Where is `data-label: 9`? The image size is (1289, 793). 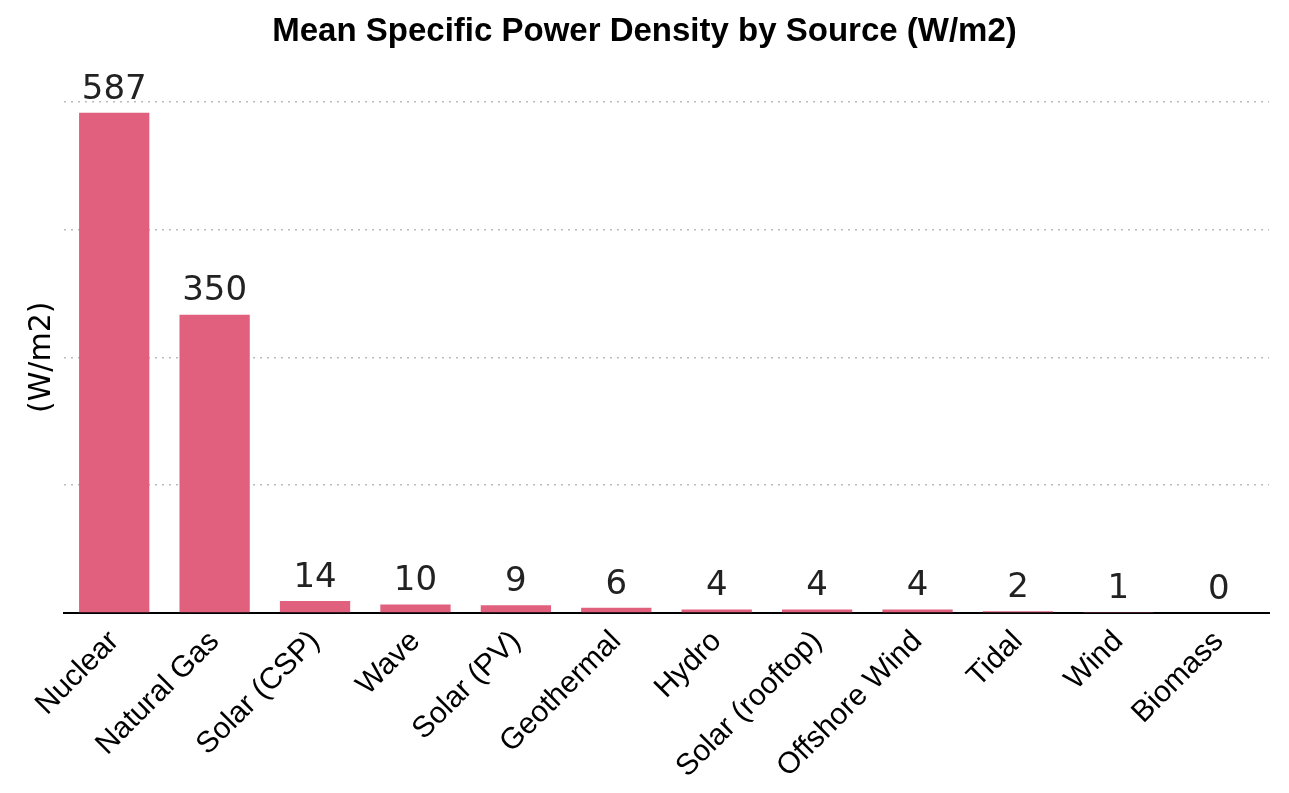
data-label: 9 is located at coordinates (516, 579).